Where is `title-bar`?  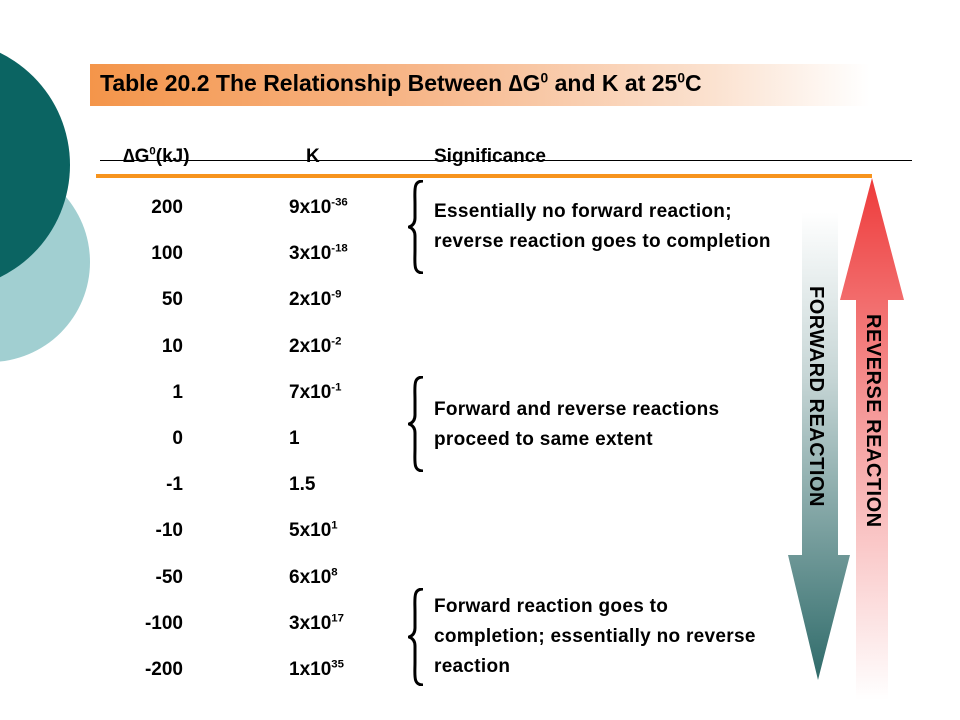
title-bar is located at coordinates (480, 85).